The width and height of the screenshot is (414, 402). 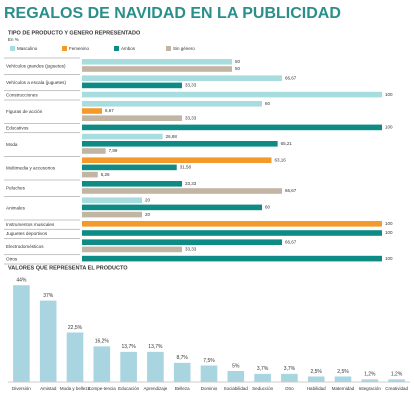 What do you see at coordinates (128, 48) in the screenshot?
I see `legend-label: Ambos` at bounding box center [128, 48].